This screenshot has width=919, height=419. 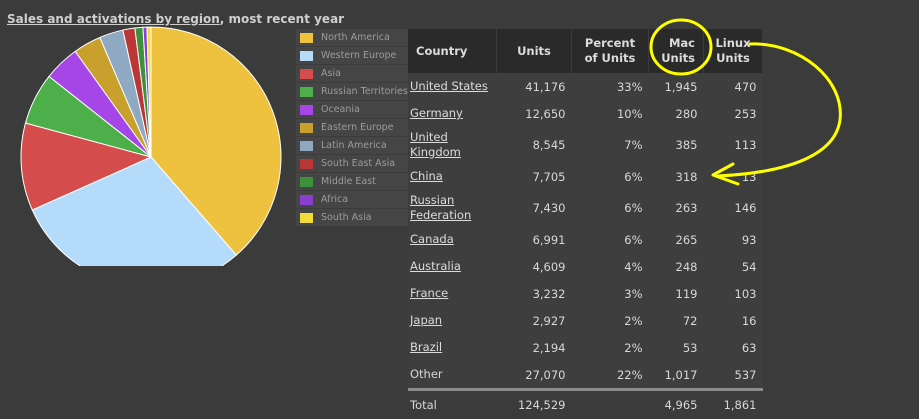 What do you see at coordinates (610, 404) in the screenshot?
I see `total-percent` at bounding box center [610, 404].